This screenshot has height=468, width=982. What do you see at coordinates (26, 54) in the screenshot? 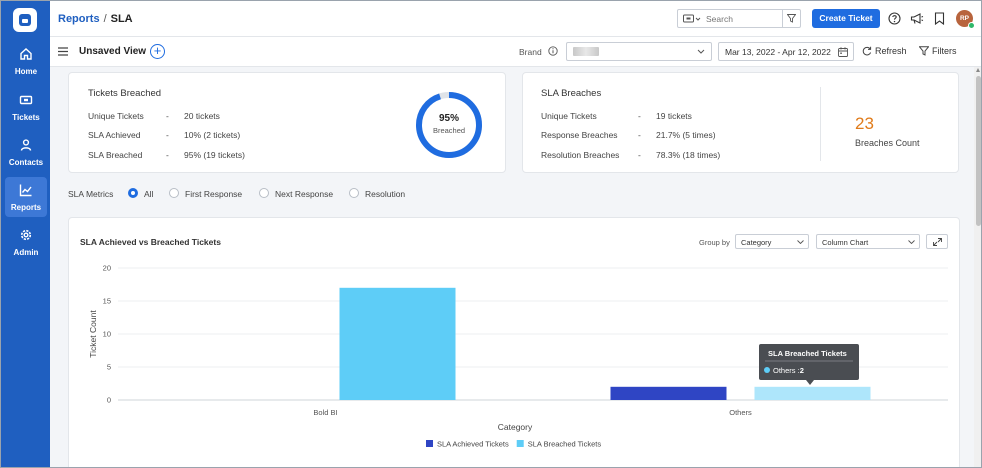
I see `home-icon` at bounding box center [26, 54].